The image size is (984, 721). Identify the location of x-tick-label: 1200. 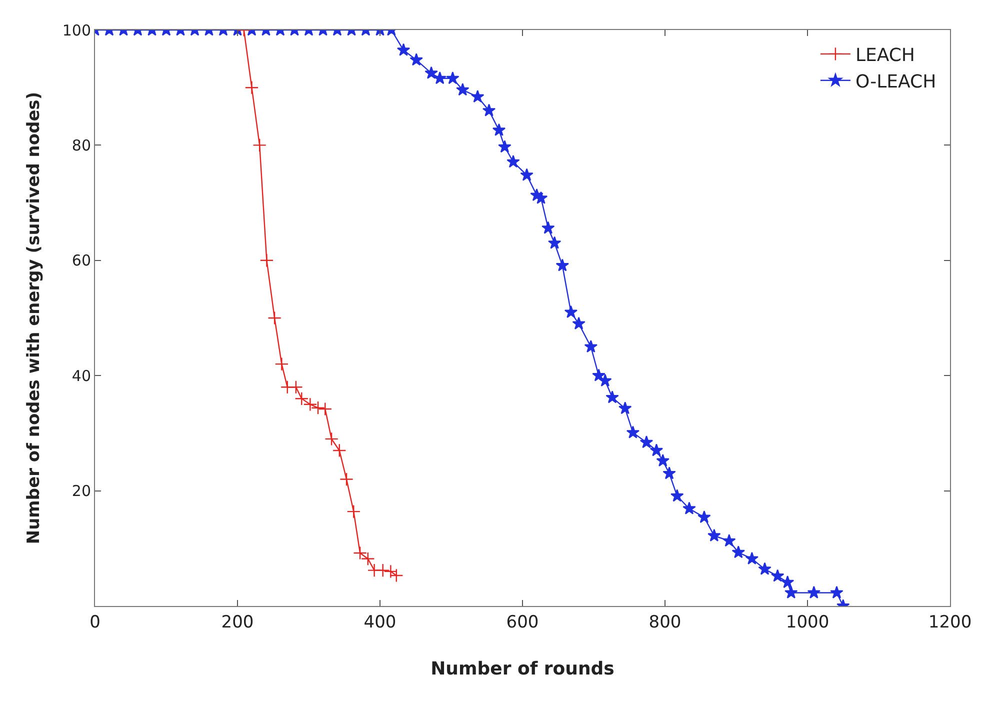
(950, 622).